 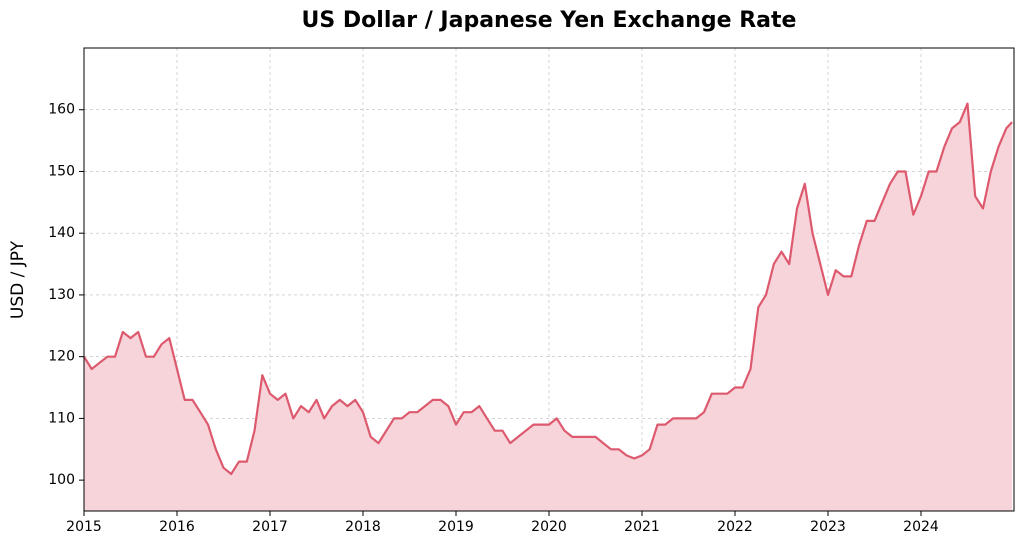 What do you see at coordinates (549, 20) in the screenshot?
I see `chart-title: US Dollar / Japanese Yen Exchange Rate` at bounding box center [549, 20].